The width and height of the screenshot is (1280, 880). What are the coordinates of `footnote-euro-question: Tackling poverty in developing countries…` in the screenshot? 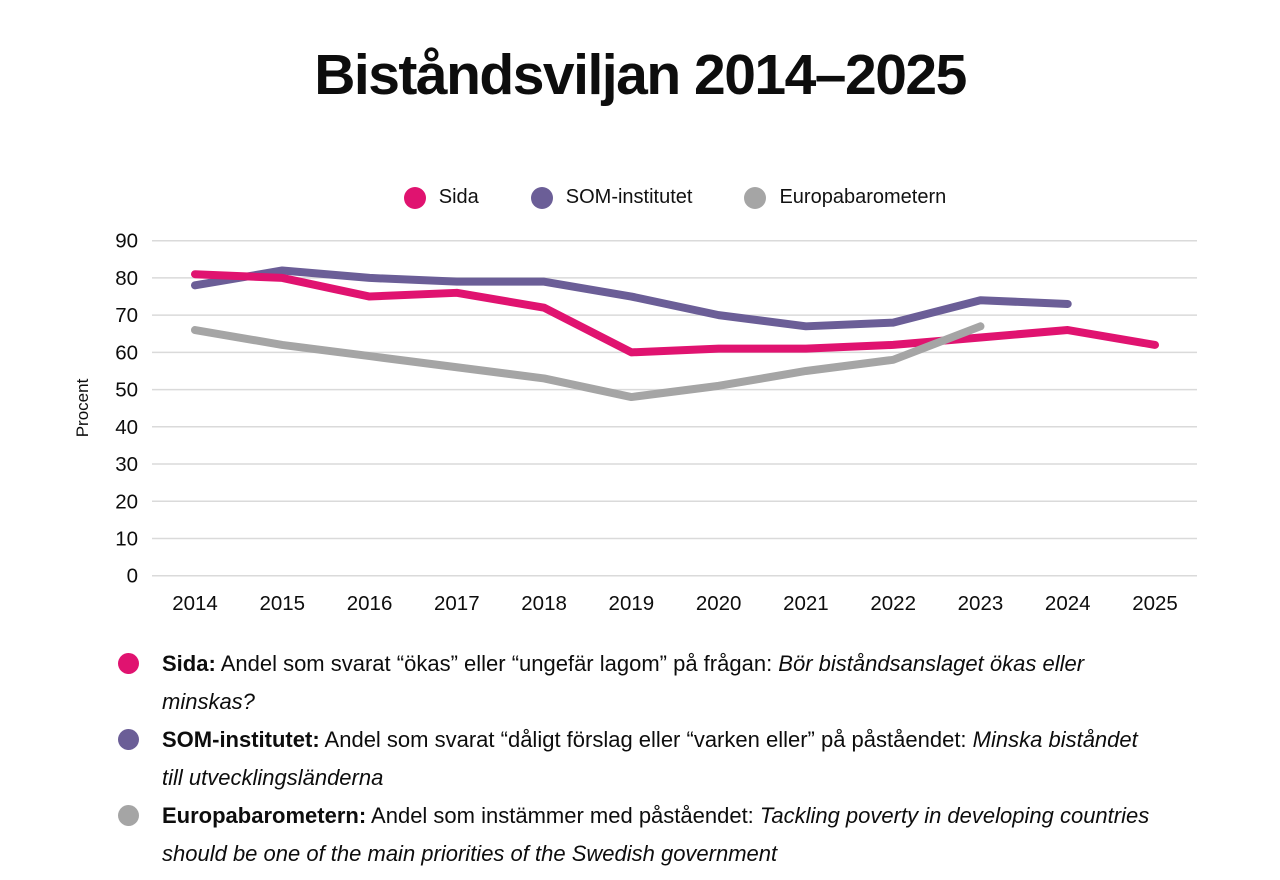 It's located at (656, 834).